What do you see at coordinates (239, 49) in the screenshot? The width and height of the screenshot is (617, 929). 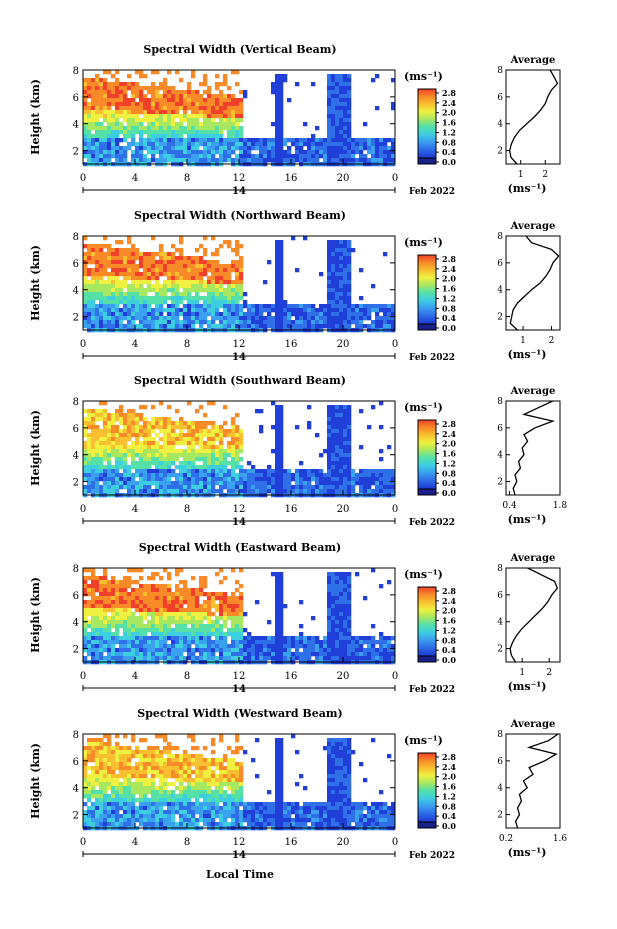 I see `panel-title: Spectral Width (Vertical Beam)` at bounding box center [239, 49].